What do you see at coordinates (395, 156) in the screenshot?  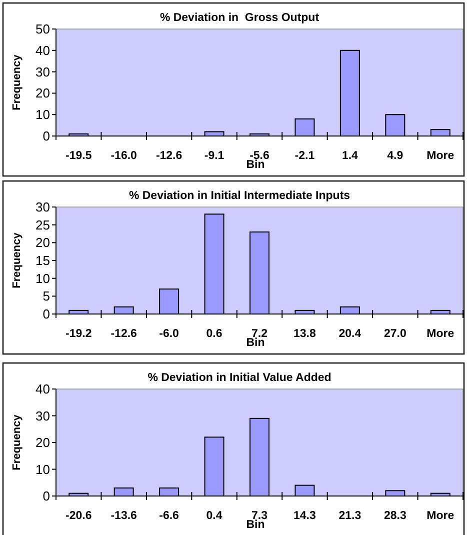 I see `x-tick-label: 4.9` at bounding box center [395, 156].